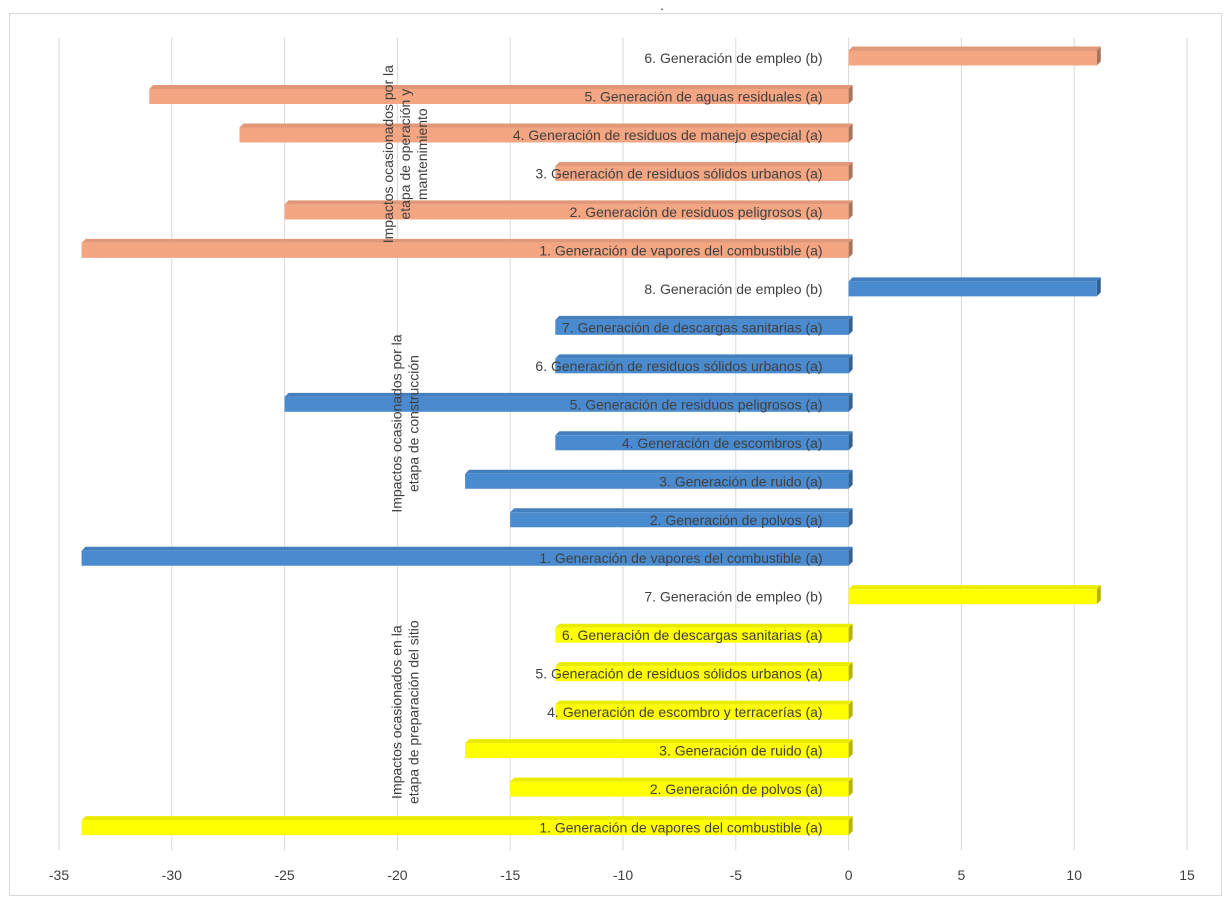 The height and width of the screenshot is (901, 1232). What do you see at coordinates (696, 212) in the screenshot?
I see `category-label: 2. Generación de residuos peligrosos (a)` at bounding box center [696, 212].